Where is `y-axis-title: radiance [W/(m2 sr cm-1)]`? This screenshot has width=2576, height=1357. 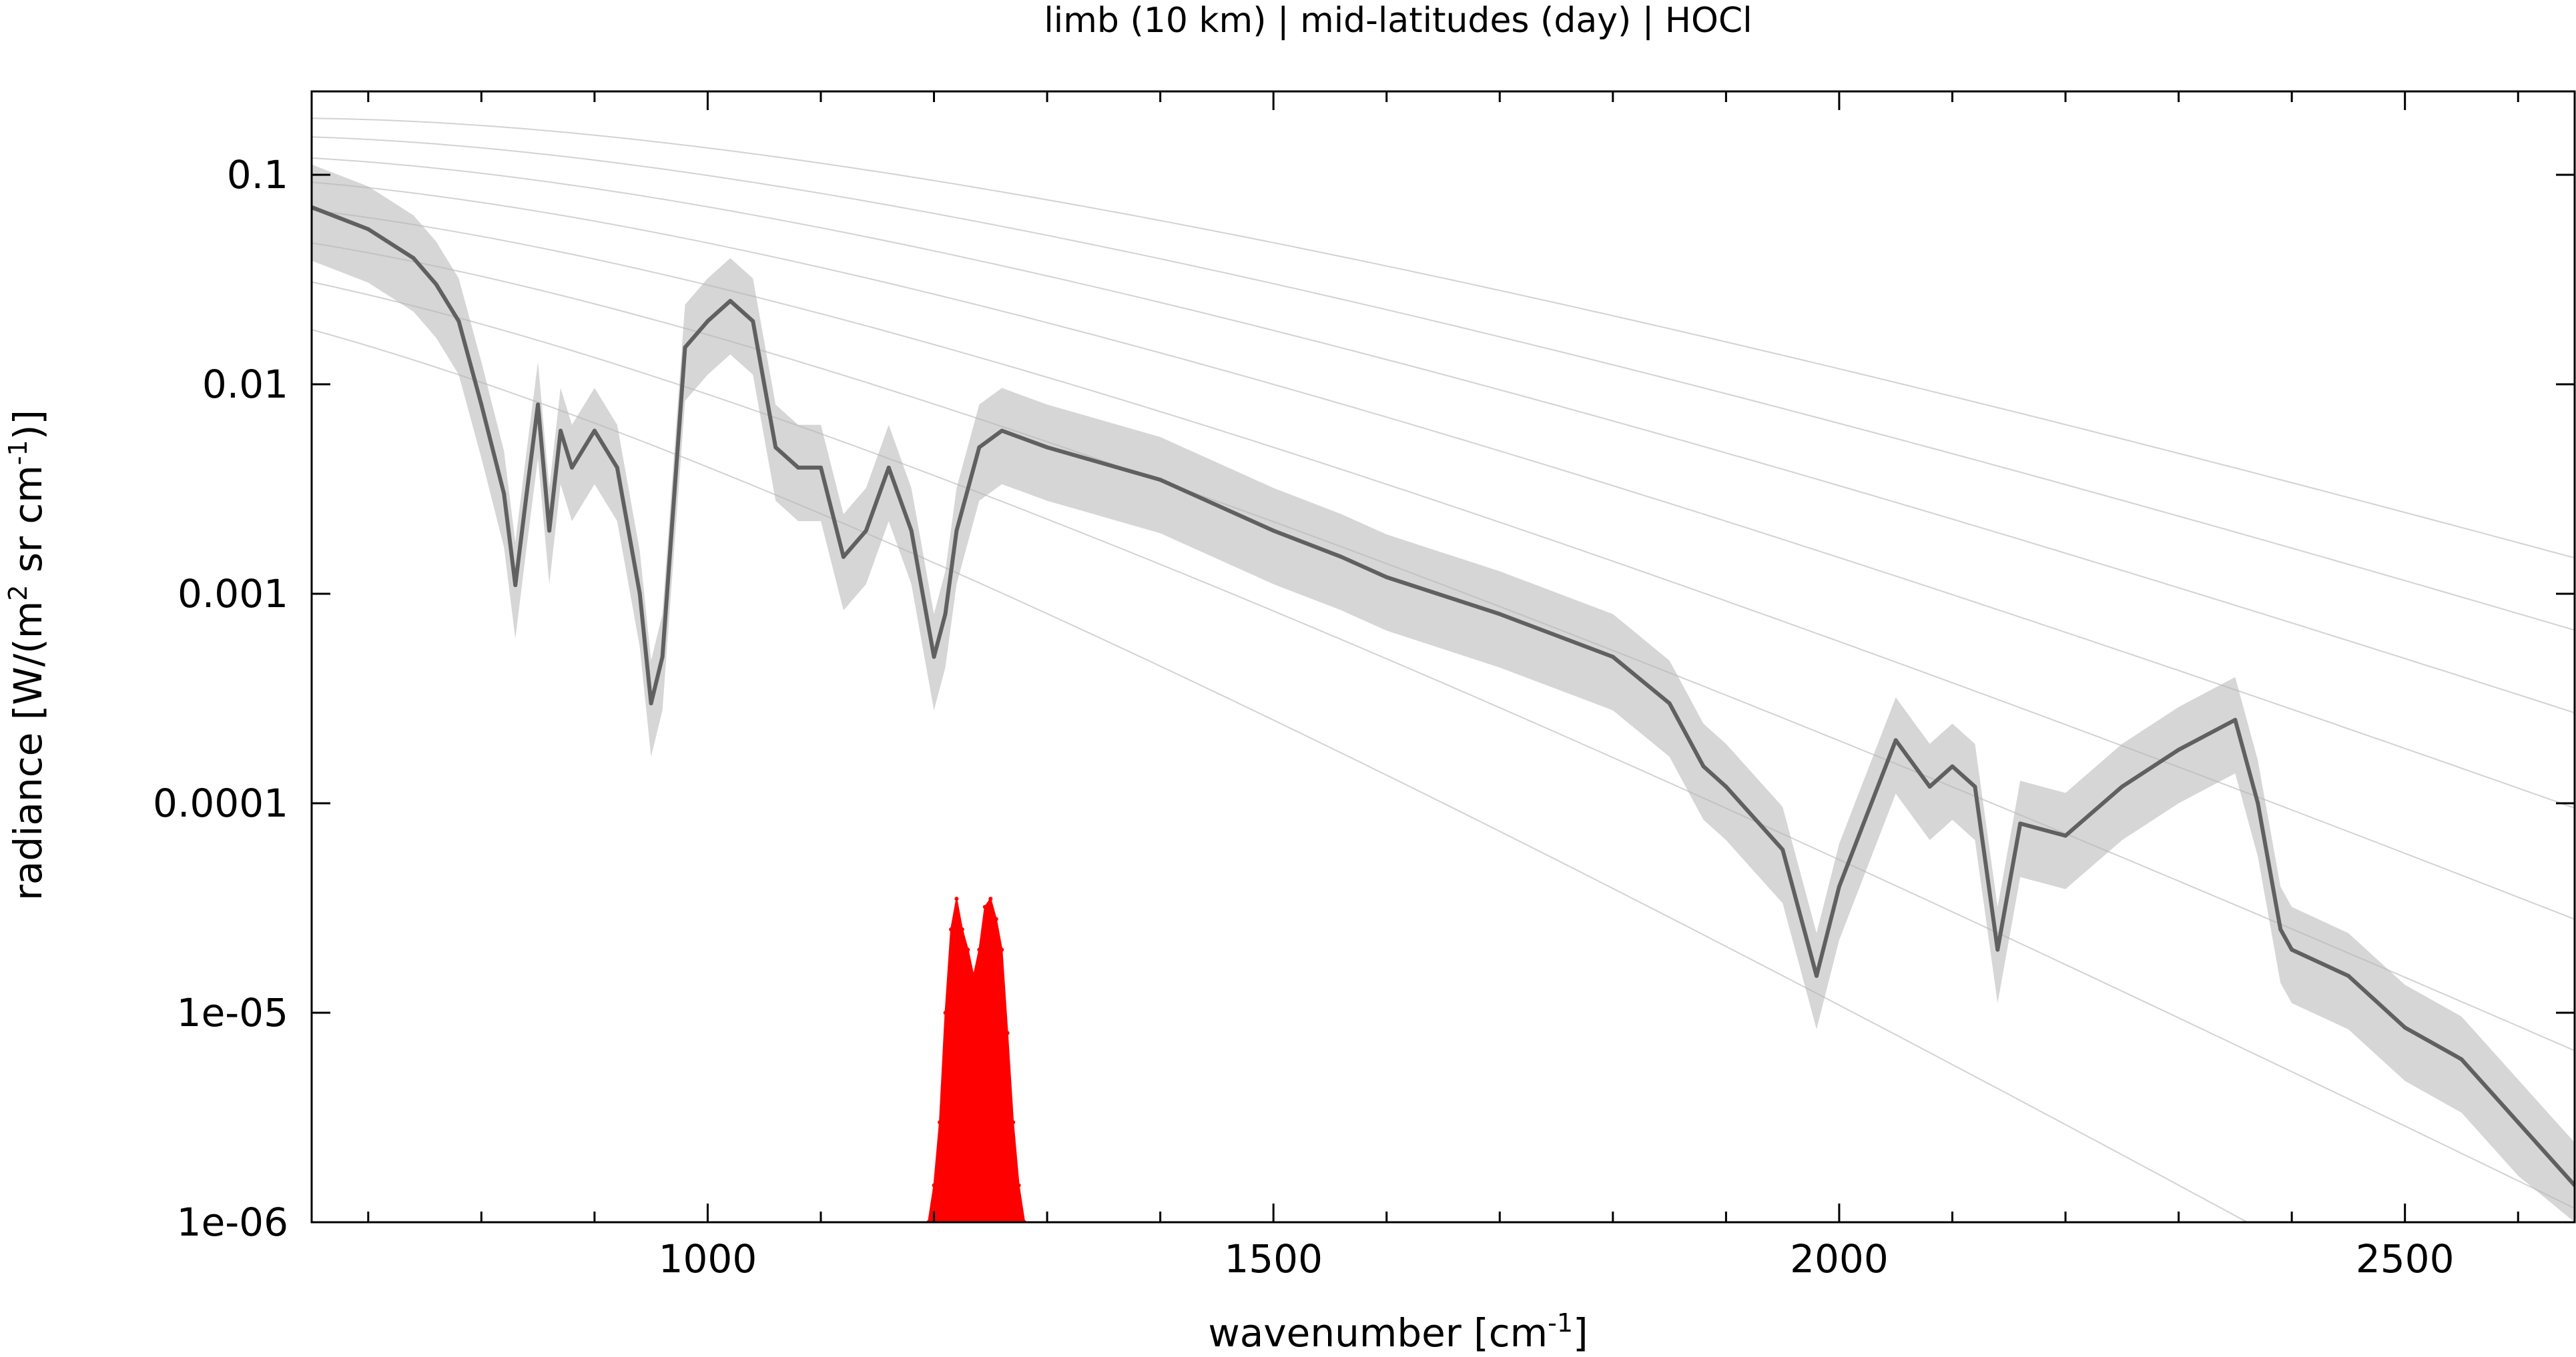 y-axis-title: radiance [W/(m2 sr cm-1)] is located at coordinates (27, 655).